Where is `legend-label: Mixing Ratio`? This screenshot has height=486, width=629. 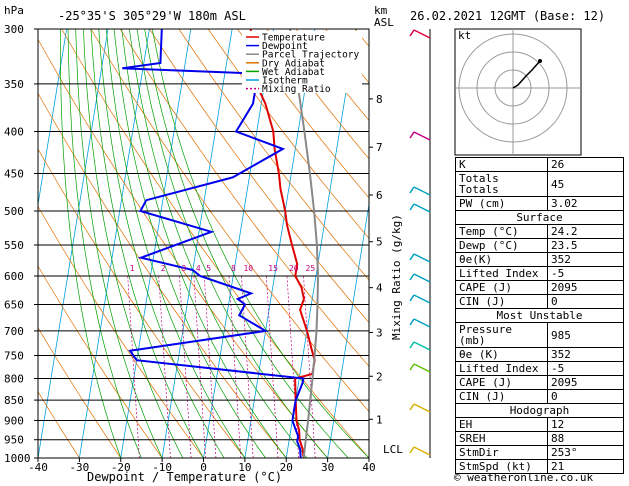
legend-label: Mixing Ratio is located at coordinates (296, 89).